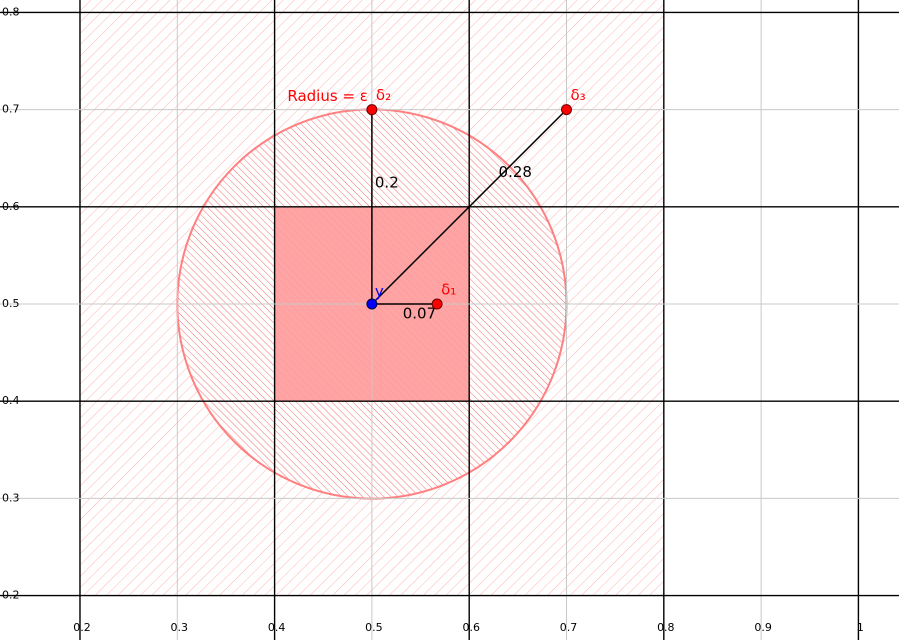 Image resolution: width=899 pixels, height=640 pixels. I want to click on objects: 0.07 0.2 0.28 δ₁ δ₂ δ₃ y Radius = ε, so click(436, 204).